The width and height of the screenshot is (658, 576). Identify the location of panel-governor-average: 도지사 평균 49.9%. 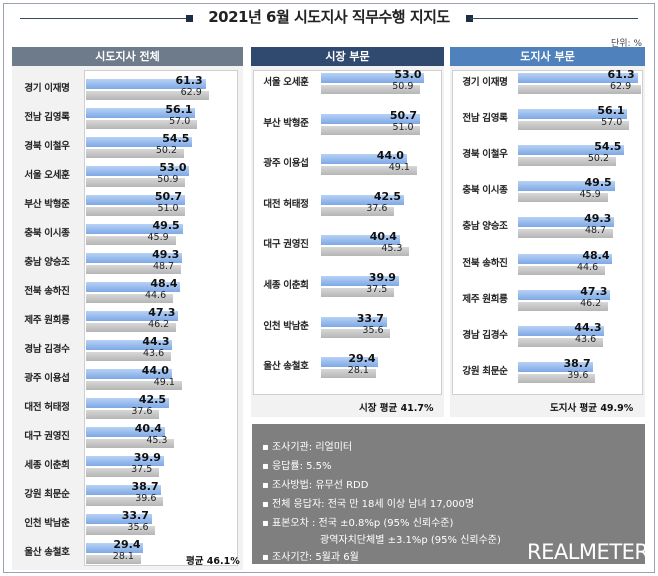
(592, 408).